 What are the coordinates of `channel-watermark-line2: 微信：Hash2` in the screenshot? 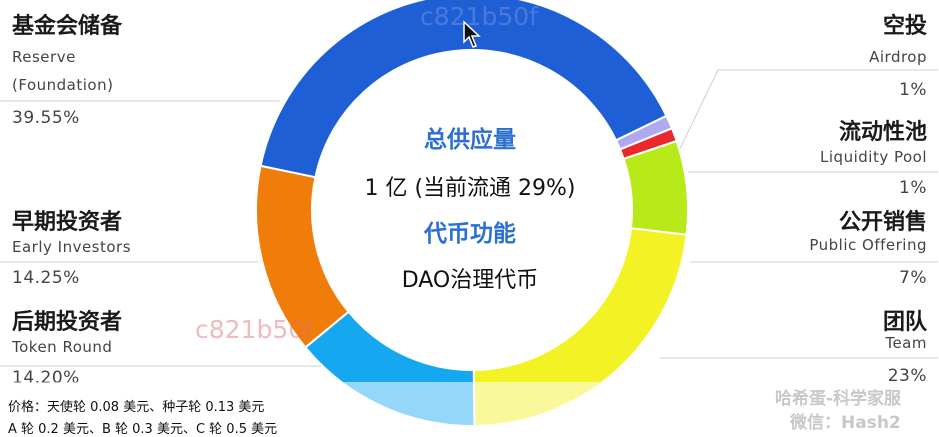 It's located at (845, 423).